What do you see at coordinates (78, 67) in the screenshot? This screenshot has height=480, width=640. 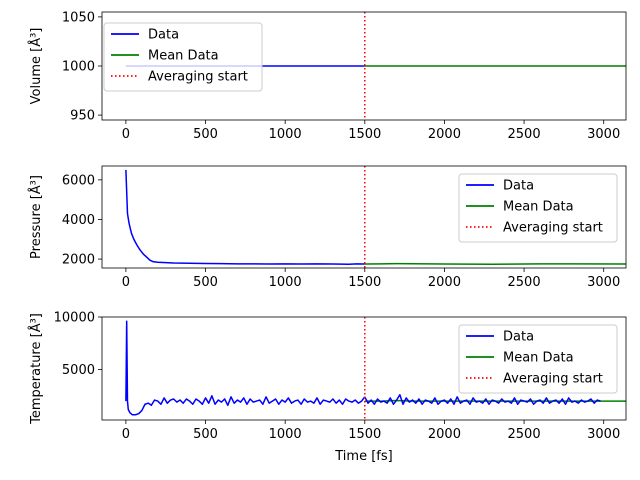 I see `y-tick-label: 1000` at bounding box center [78, 67].